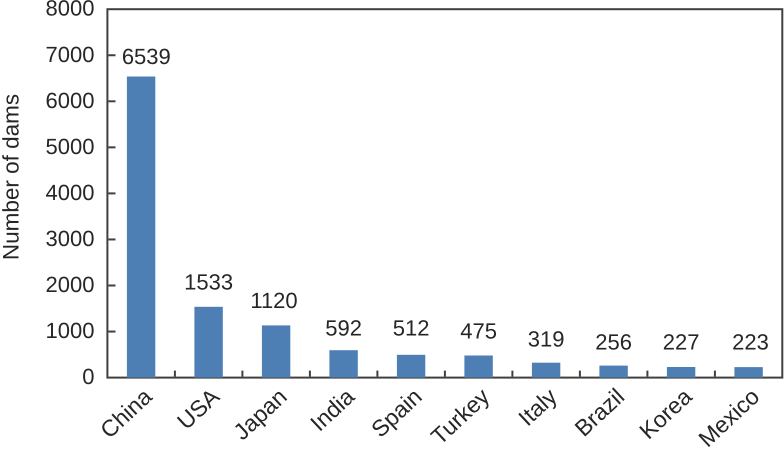 Image resolution: width=784 pixels, height=449 pixels. Describe the element at coordinates (70, 330) in the screenshot. I see `svg-text: 1000` at that location.